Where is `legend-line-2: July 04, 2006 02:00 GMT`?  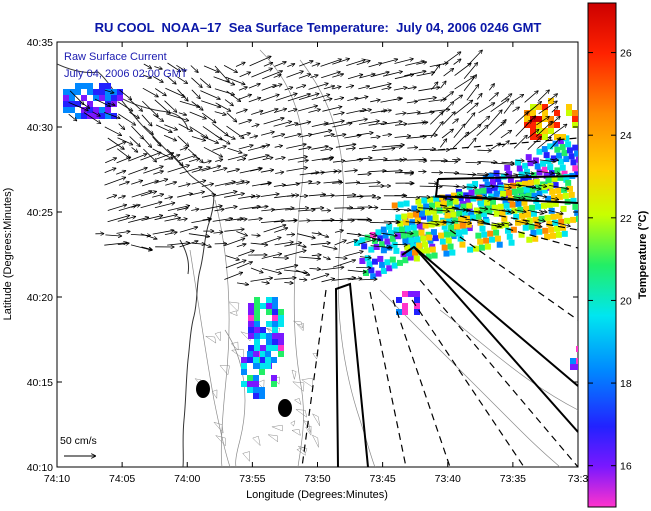
legend-line-2: July 04, 2006 02:00 GMT is located at coordinates (126, 74).